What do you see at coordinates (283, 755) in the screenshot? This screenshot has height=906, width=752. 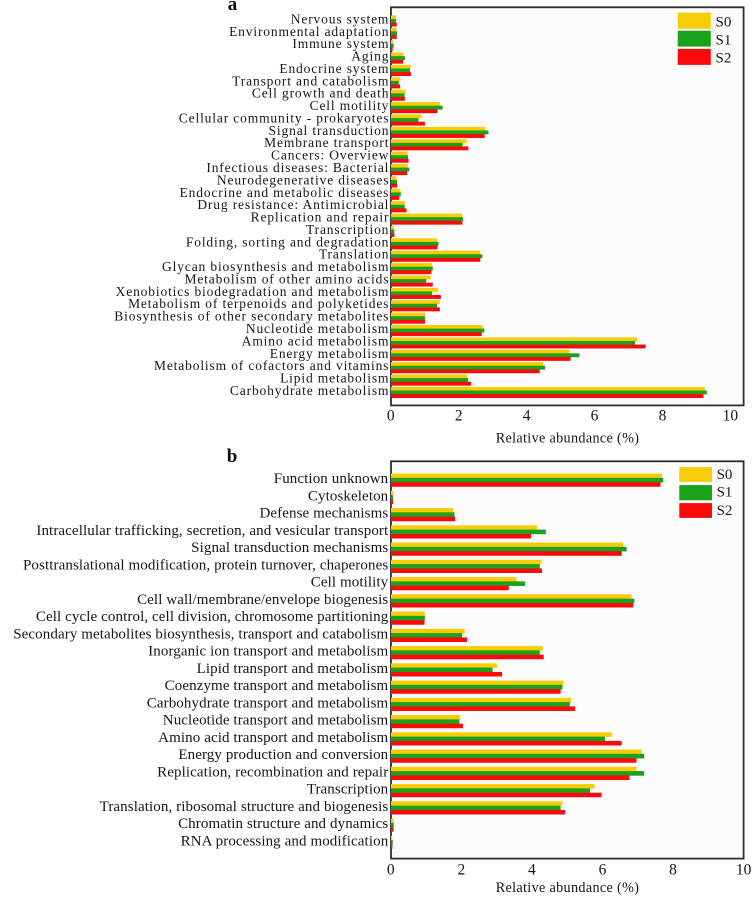 I see `svg-text:Energy production and conversi: Energy production and conversion` at bounding box center [283, 755].